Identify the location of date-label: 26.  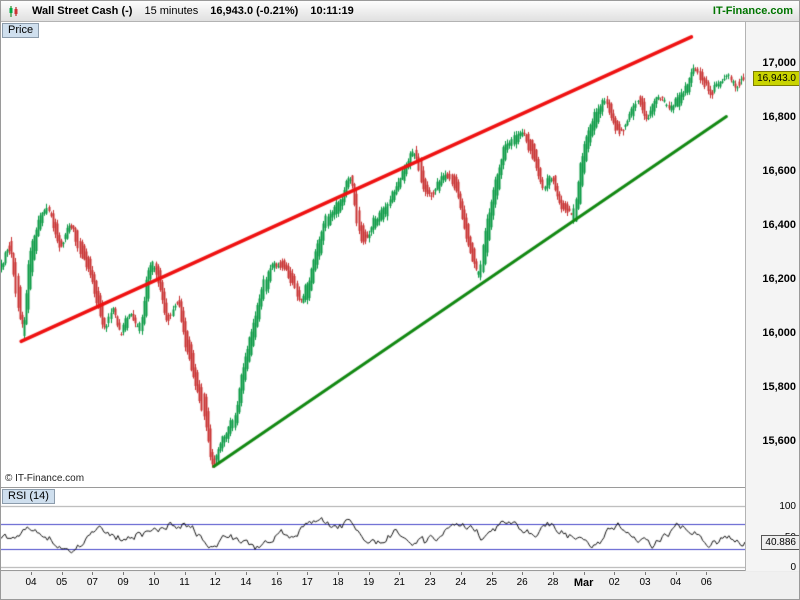
(522, 582).